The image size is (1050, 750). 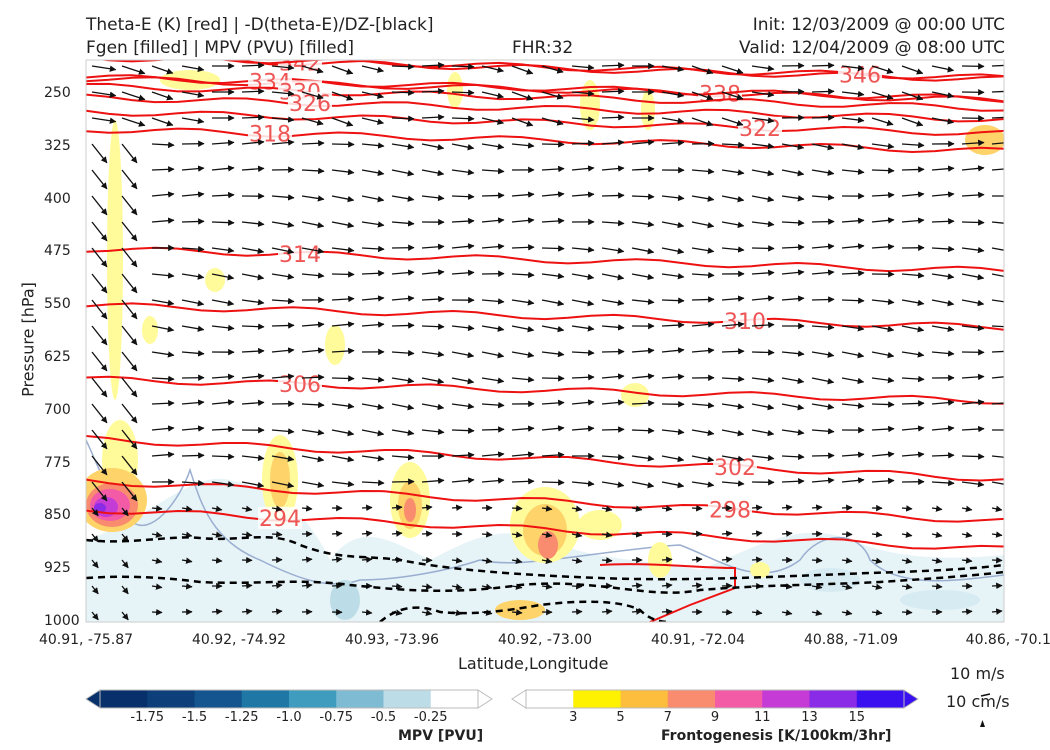 What do you see at coordinates (147, 717) in the screenshot?
I see `colorbar-tick-label: -1.75` at bounding box center [147, 717].